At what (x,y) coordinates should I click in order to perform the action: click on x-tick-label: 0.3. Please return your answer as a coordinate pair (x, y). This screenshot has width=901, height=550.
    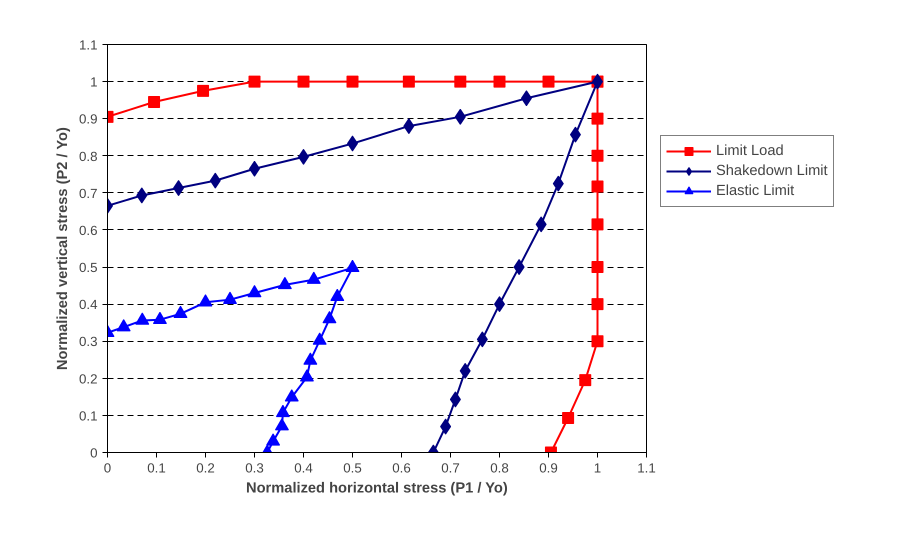
    Looking at the image, I should click on (254, 468).